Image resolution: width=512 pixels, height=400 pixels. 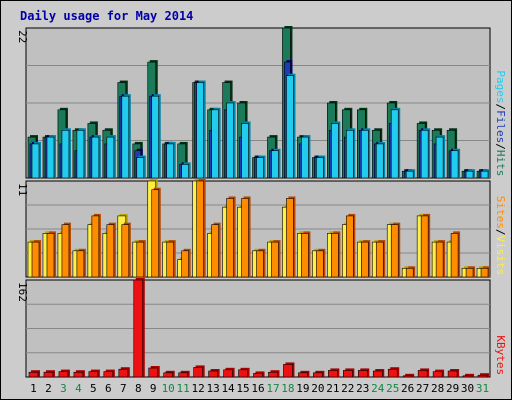 What do you see at coordinates (347, 388) in the screenshot?
I see `day-label-22: 22` at bounding box center [347, 388].